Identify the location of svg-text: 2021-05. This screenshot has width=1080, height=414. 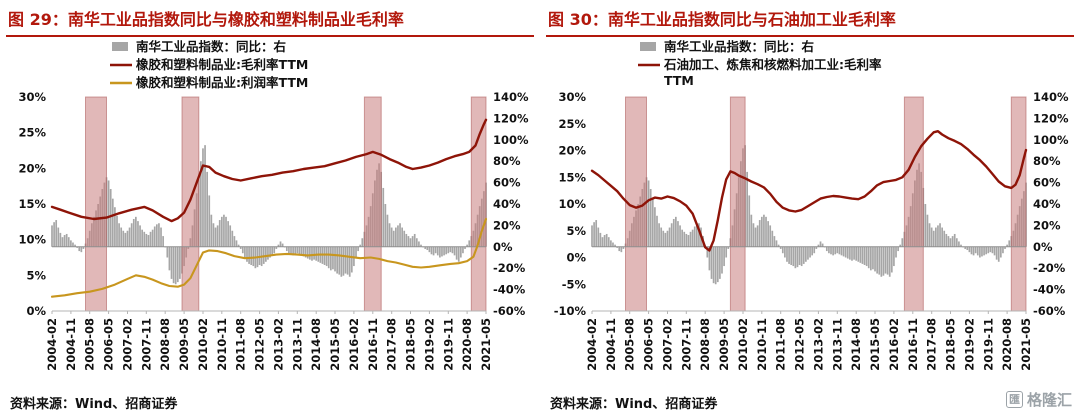
(1026, 344).